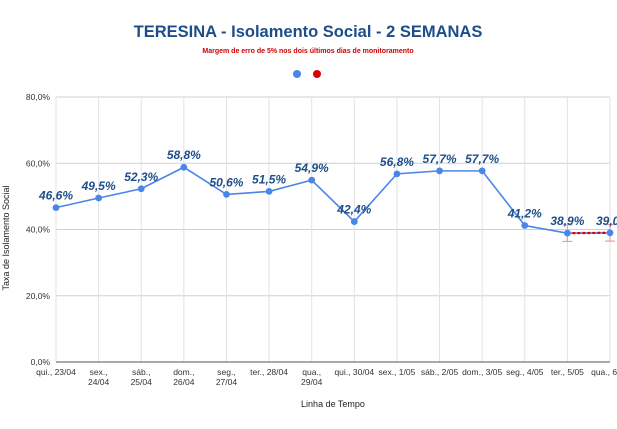 The width and height of the screenshot is (617, 429). Describe the element at coordinates (567, 221) in the screenshot. I see `data-label: 38,9%` at that location.